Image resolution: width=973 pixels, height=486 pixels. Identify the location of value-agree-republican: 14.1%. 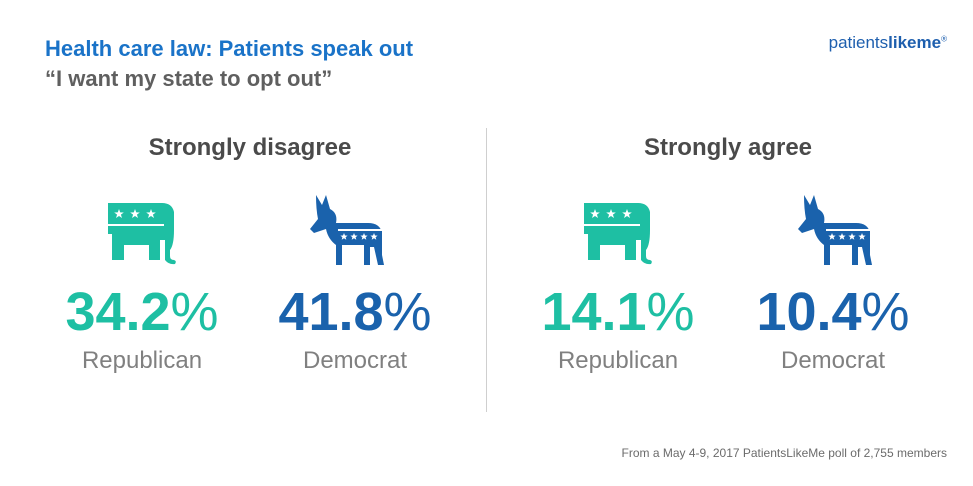
(618, 312).